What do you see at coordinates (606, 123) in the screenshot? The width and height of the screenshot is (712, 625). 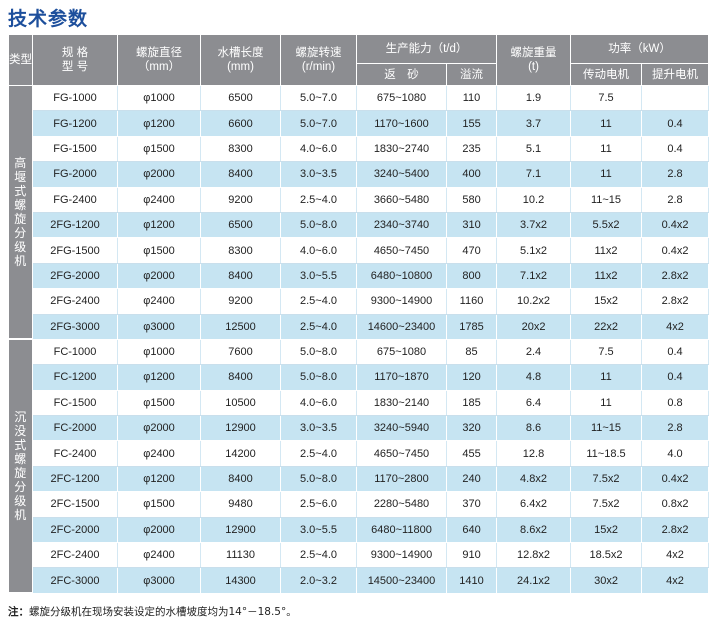 I see `drive-motor-cell: 11` at bounding box center [606, 123].